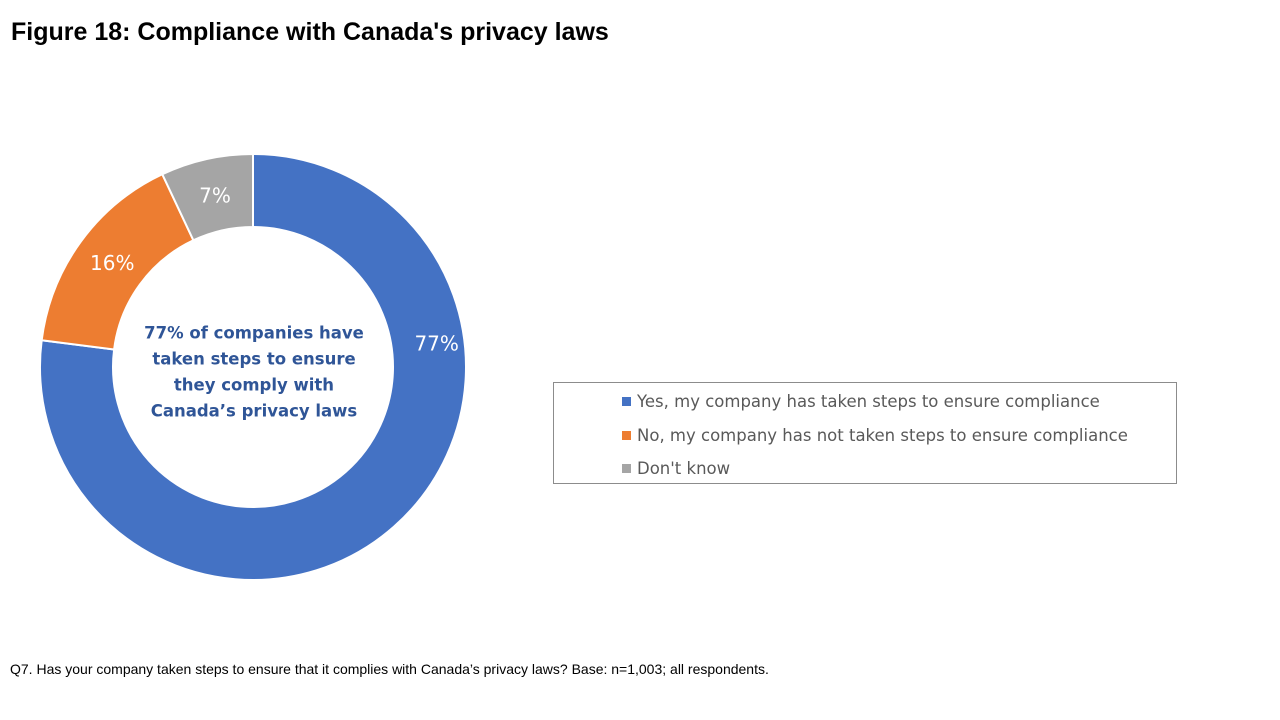 This screenshot has height=720, width=1280. I want to click on data-label-dont-know: 7%, so click(215, 196).